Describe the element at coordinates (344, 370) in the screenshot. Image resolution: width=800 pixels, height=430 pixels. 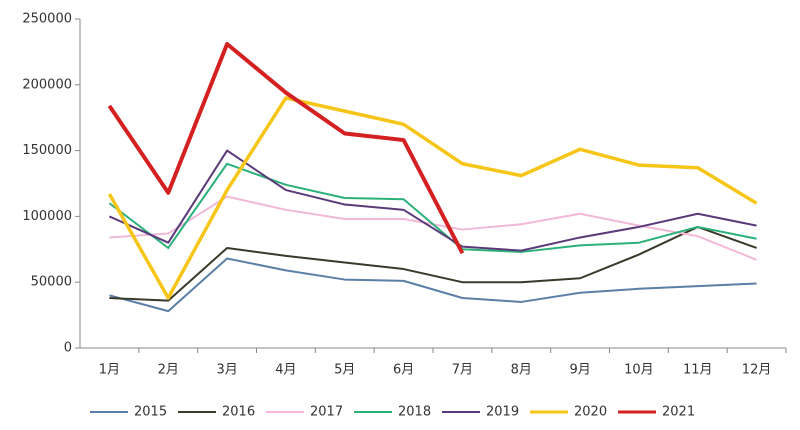
I see `x-tick-label: 5月` at that location.